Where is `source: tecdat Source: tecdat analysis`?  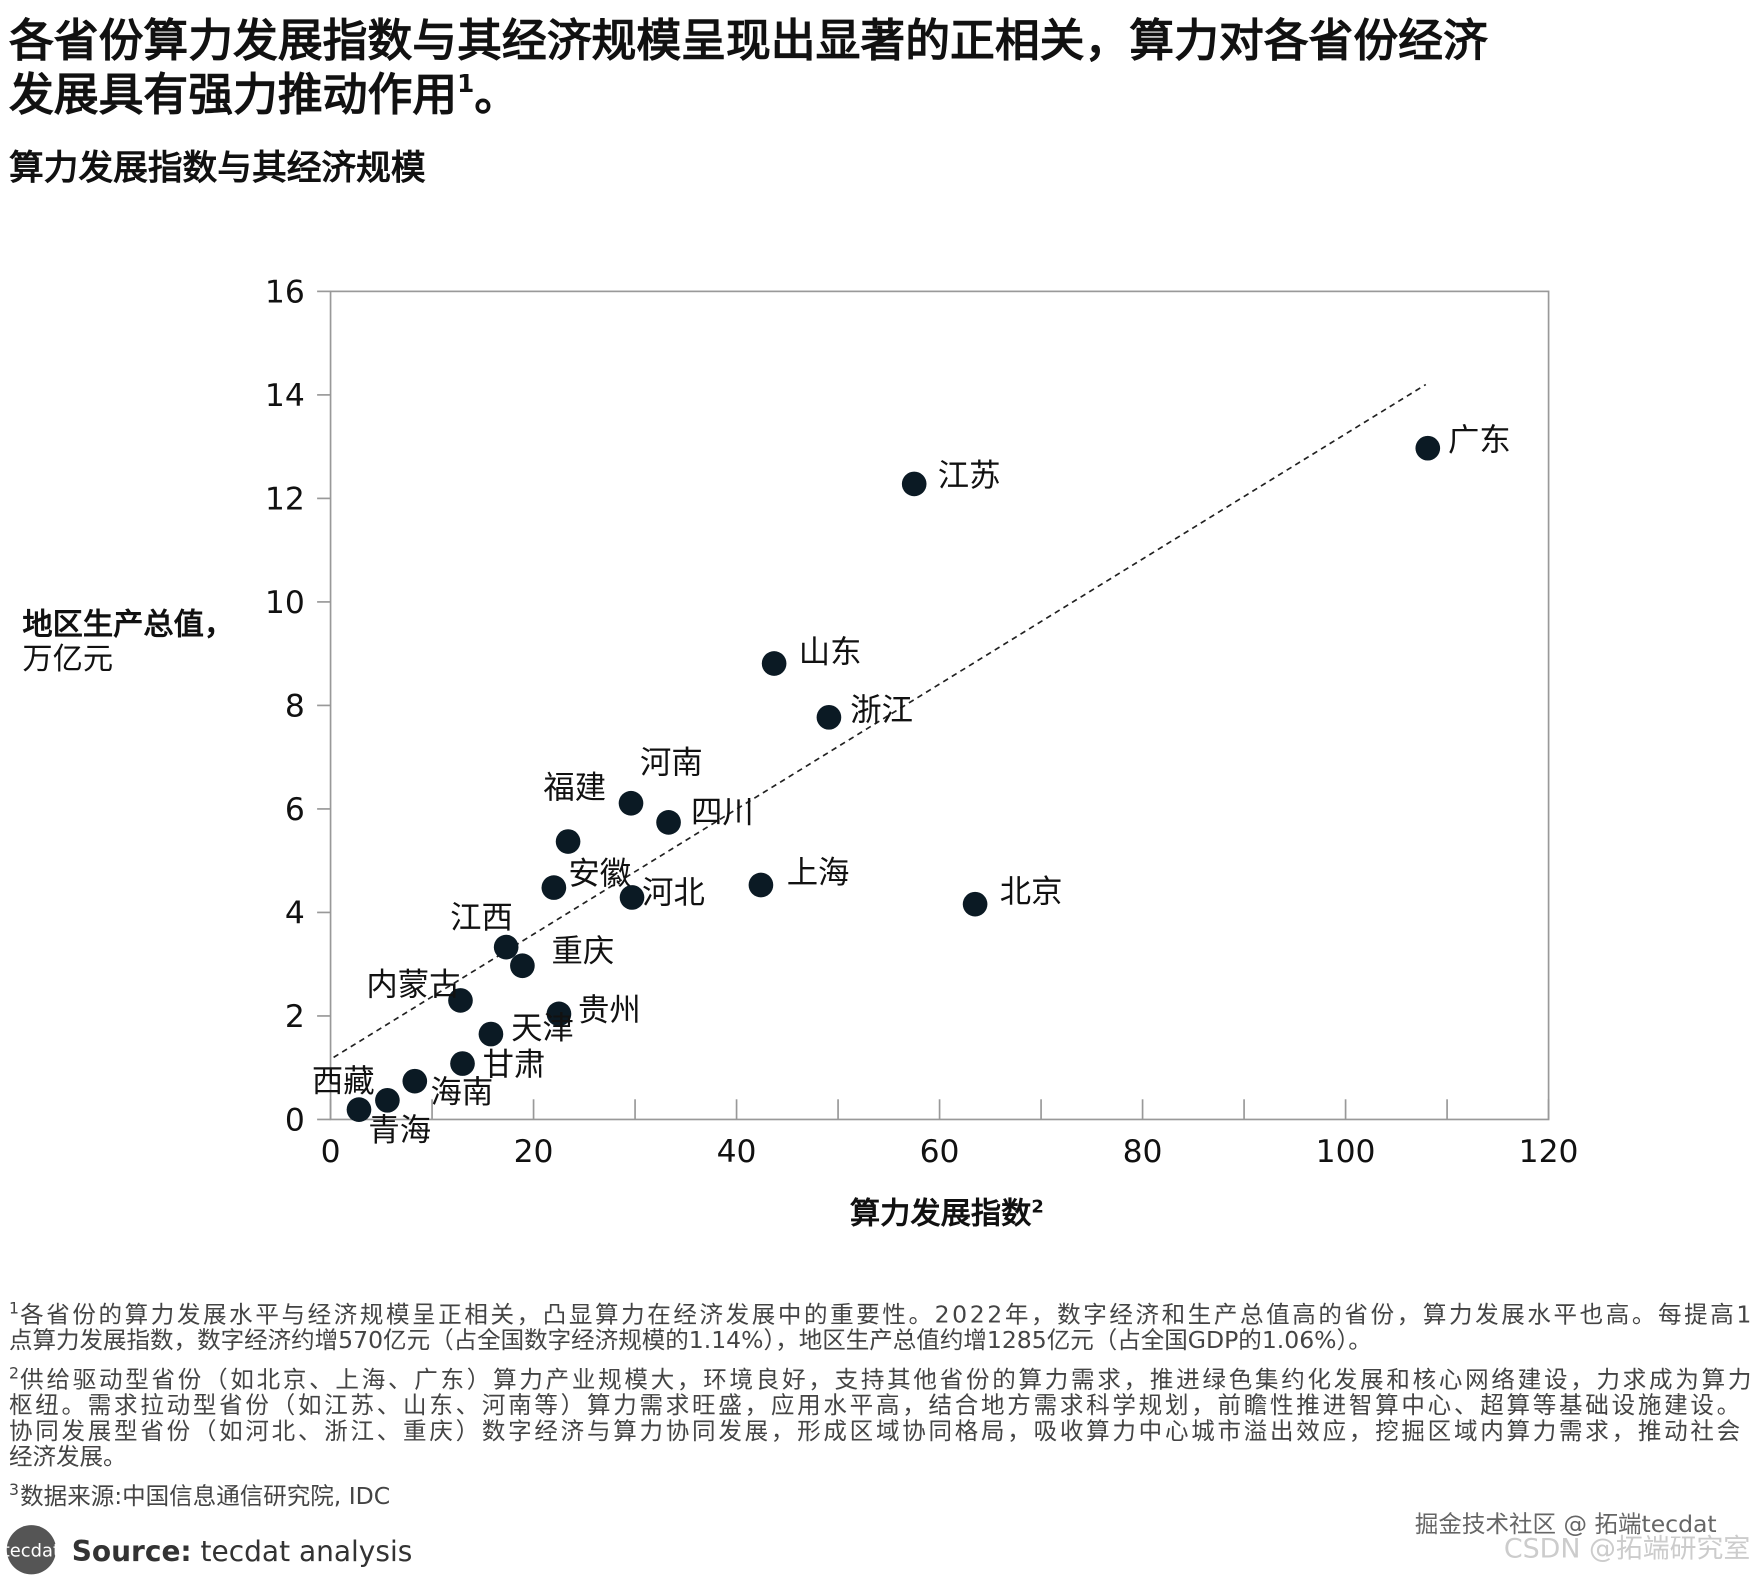 source: tecdat Source: tecdat analysis is located at coordinates (208, 1550).